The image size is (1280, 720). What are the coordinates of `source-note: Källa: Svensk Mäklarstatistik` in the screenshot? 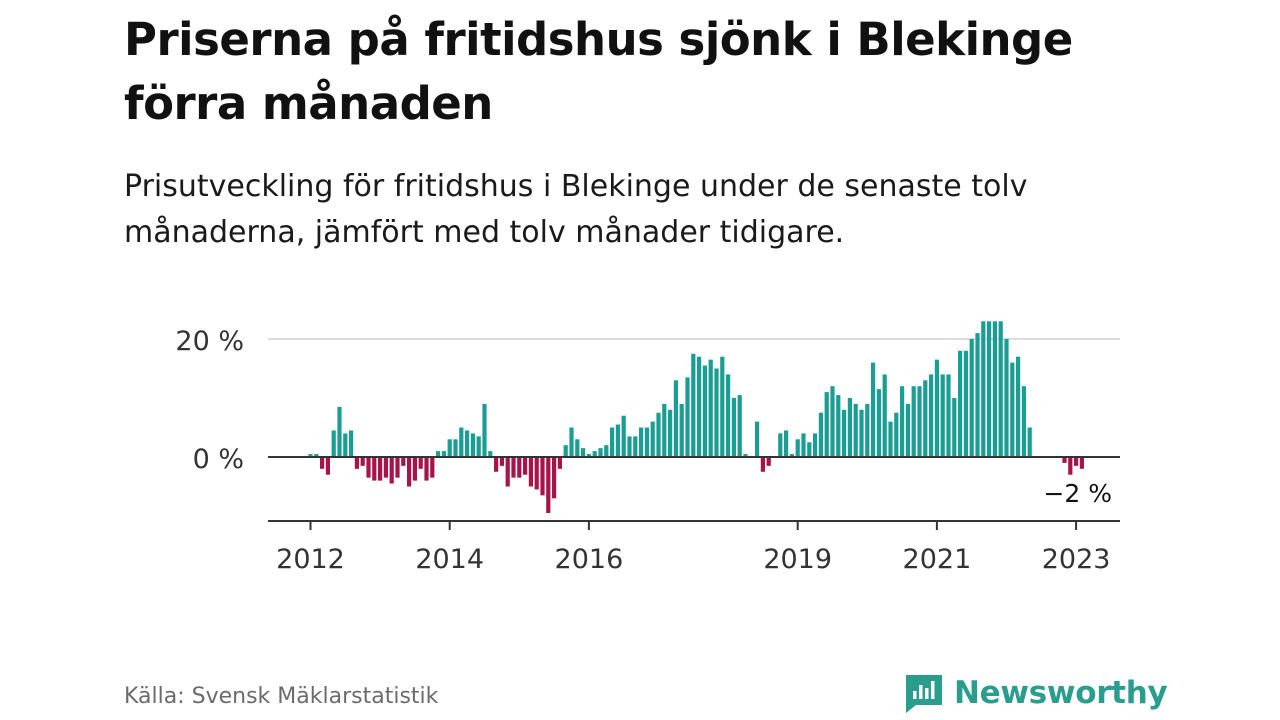 It's located at (281, 696).